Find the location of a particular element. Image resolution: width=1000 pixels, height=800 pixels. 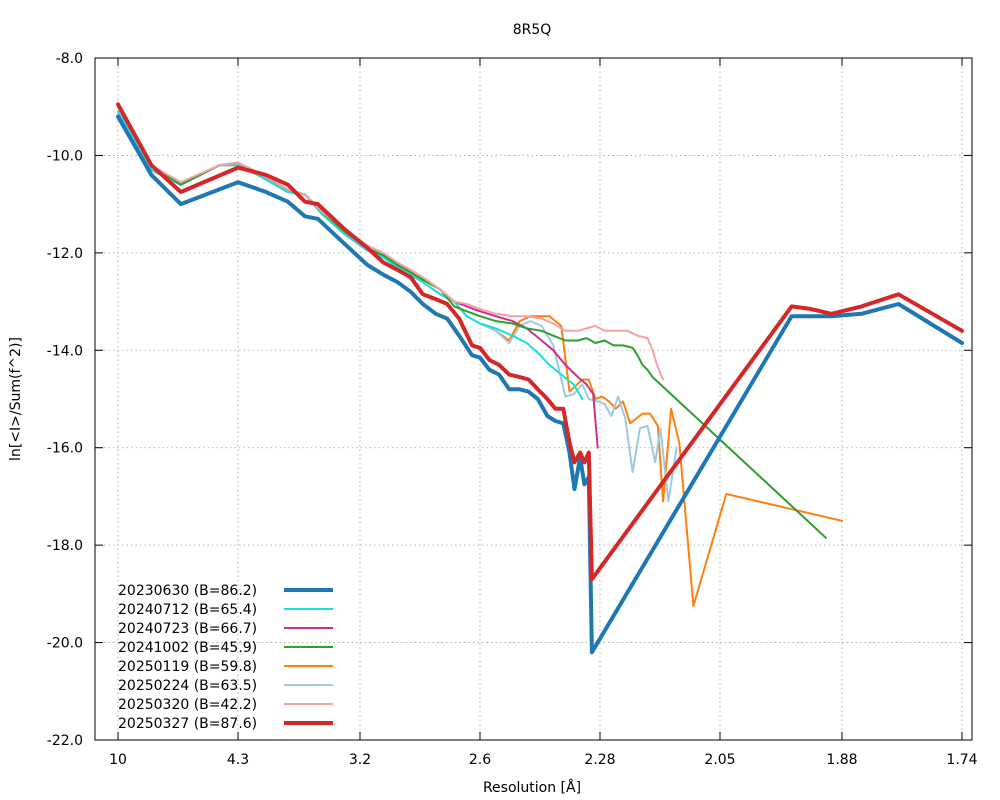

x-tick-label: 2.28 is located at coordinates (599, 760).